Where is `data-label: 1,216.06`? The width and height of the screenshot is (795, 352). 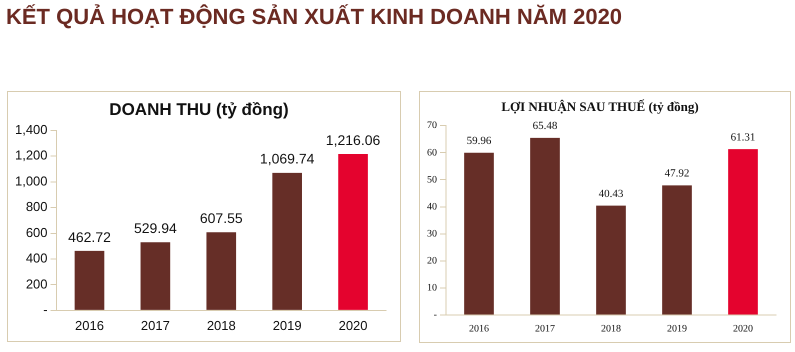 data-label: 1,216.06 is located at coordinates (353, 140).